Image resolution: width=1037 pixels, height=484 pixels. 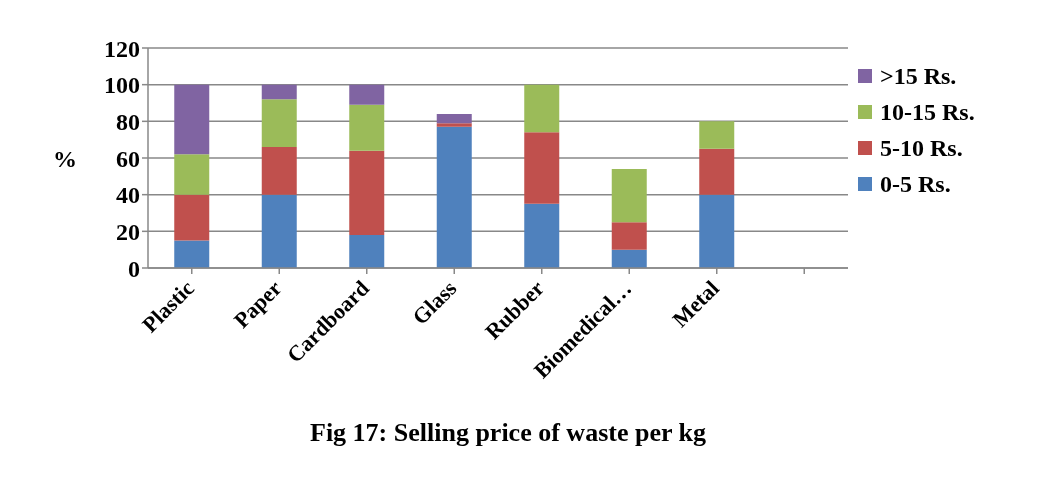 I want to click on y-tick-label: 100, so click(x=122, y=85).